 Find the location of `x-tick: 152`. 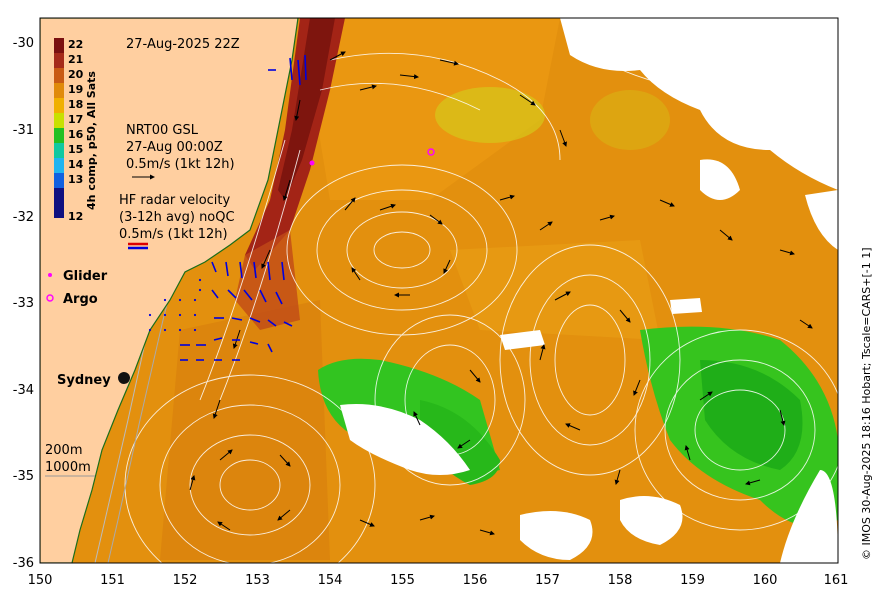

x-tick: 152 is located at coordinates (185, 580).